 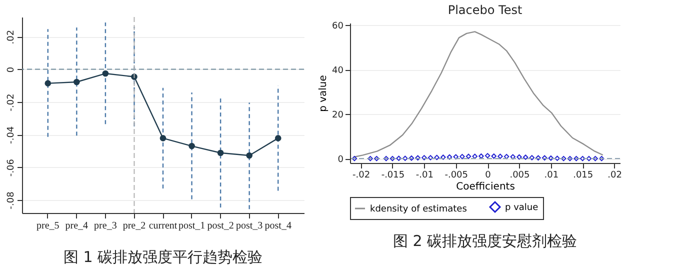 I want to click on y-tick-label: 20, so click(x=338, y=115).